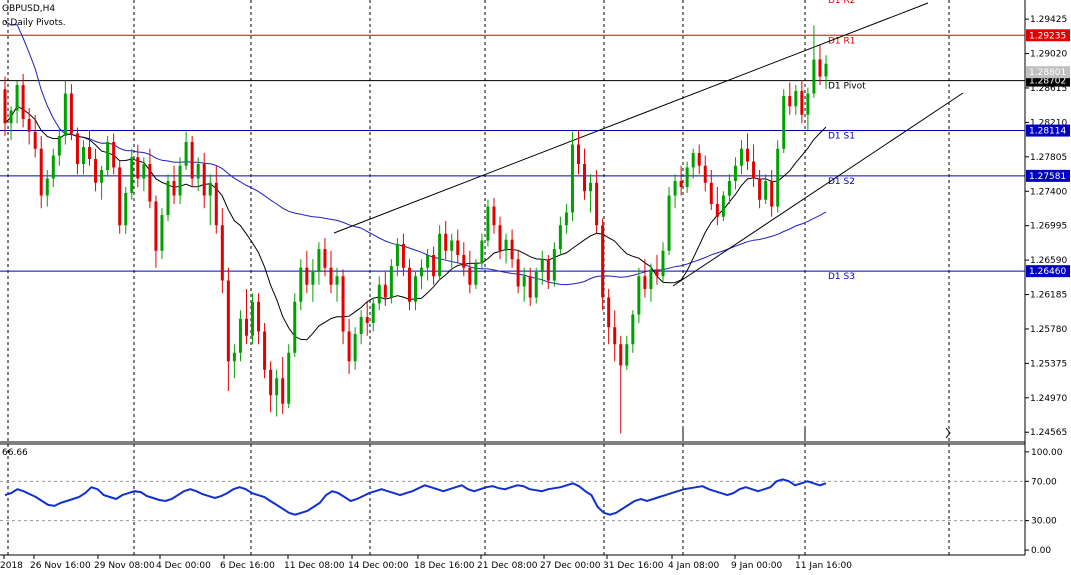 The width and height of the screenshot is (1071, 575). Describe the element at coordinates (1048, 123) in the screenshot. I see `price-tick-label: 1.28210` at that location.